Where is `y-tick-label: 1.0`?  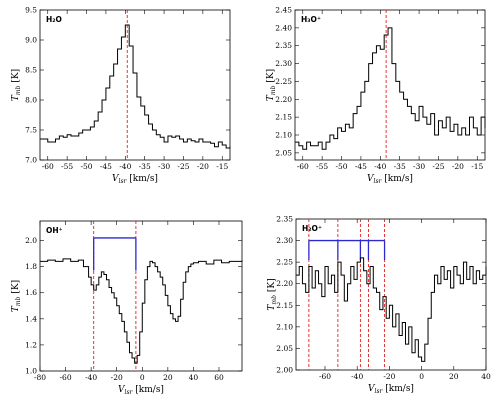 y-tick-label: 1.0 is located at coordinates (31, 371).